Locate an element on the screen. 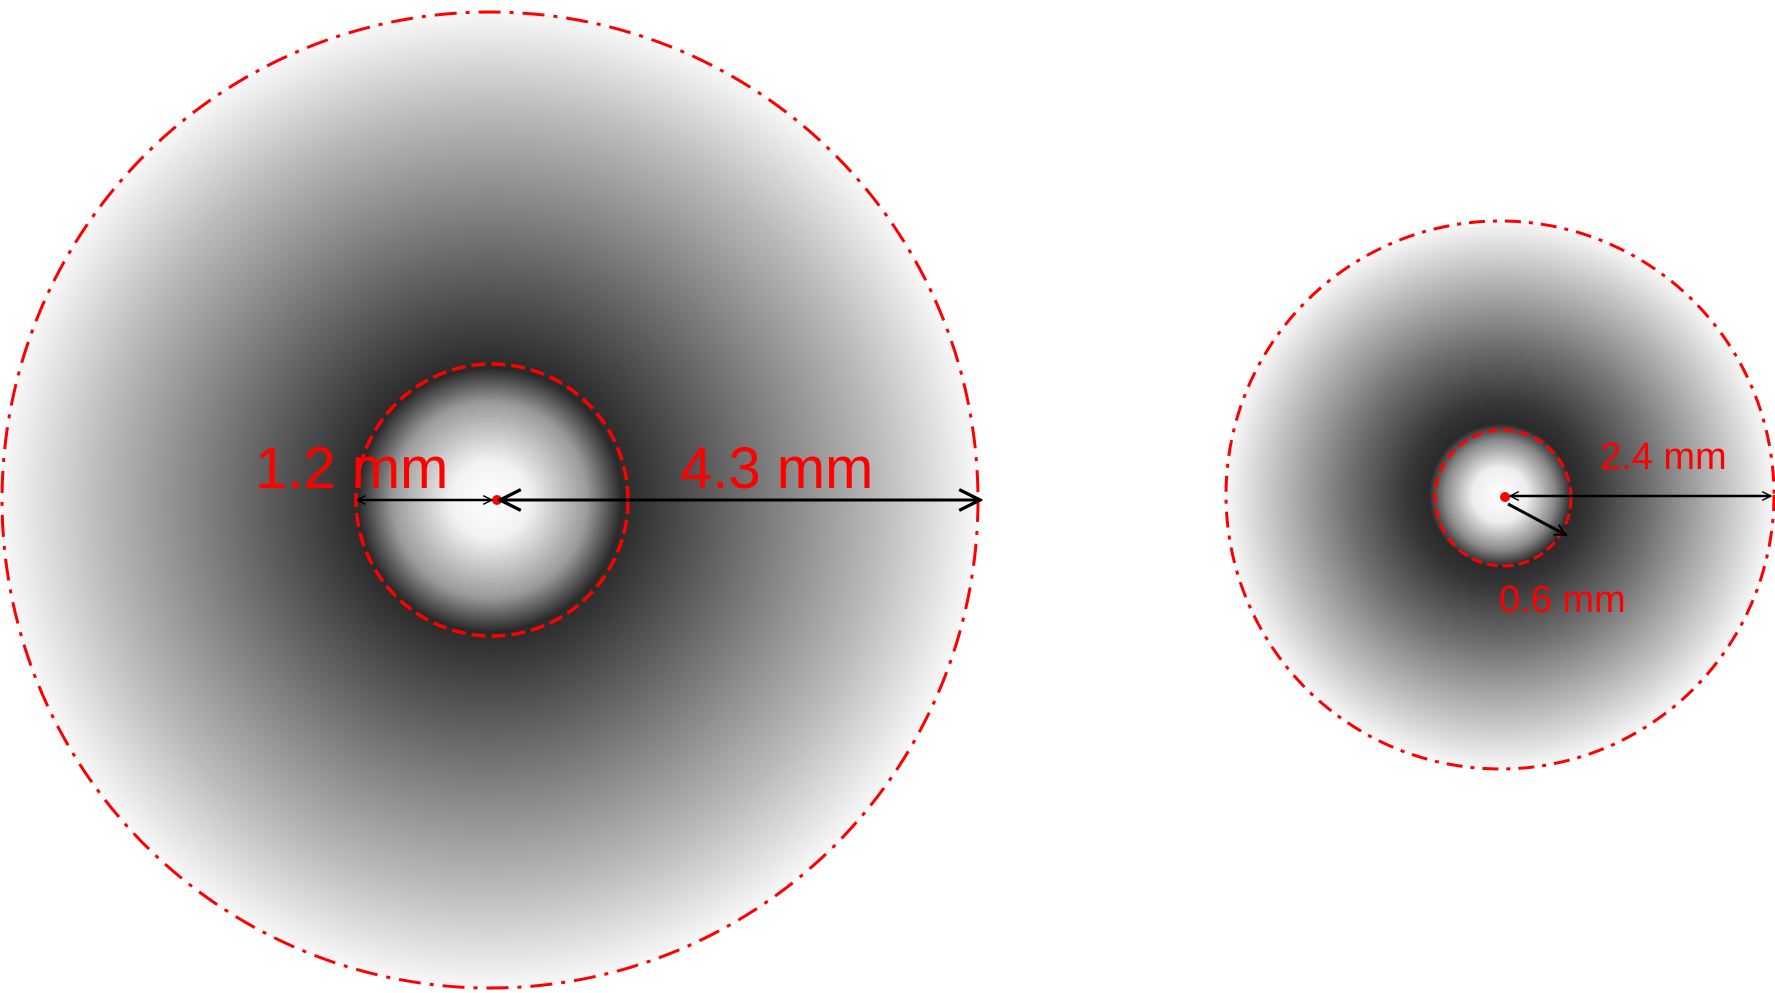 This screenshot has height=993, width=1775. right-outer-radius-label: 2.4 mm is located at coordinates (1663, 457).